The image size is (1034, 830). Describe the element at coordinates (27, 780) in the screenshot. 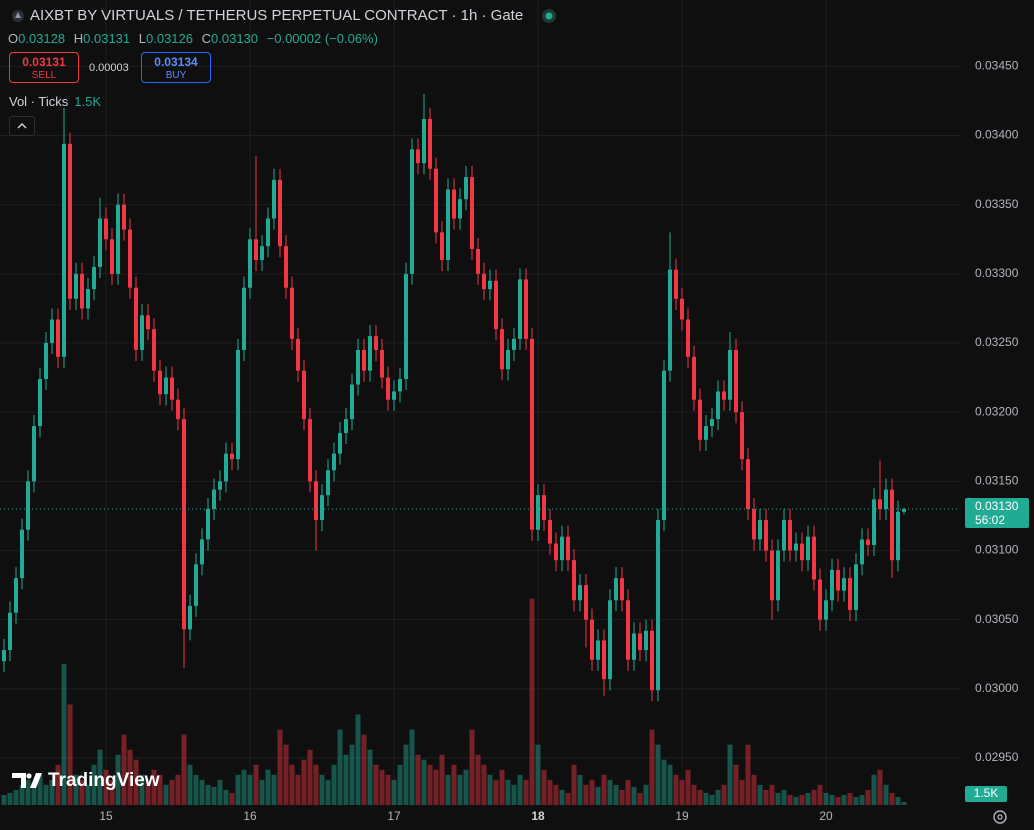

I see `logo-mark` at that location.